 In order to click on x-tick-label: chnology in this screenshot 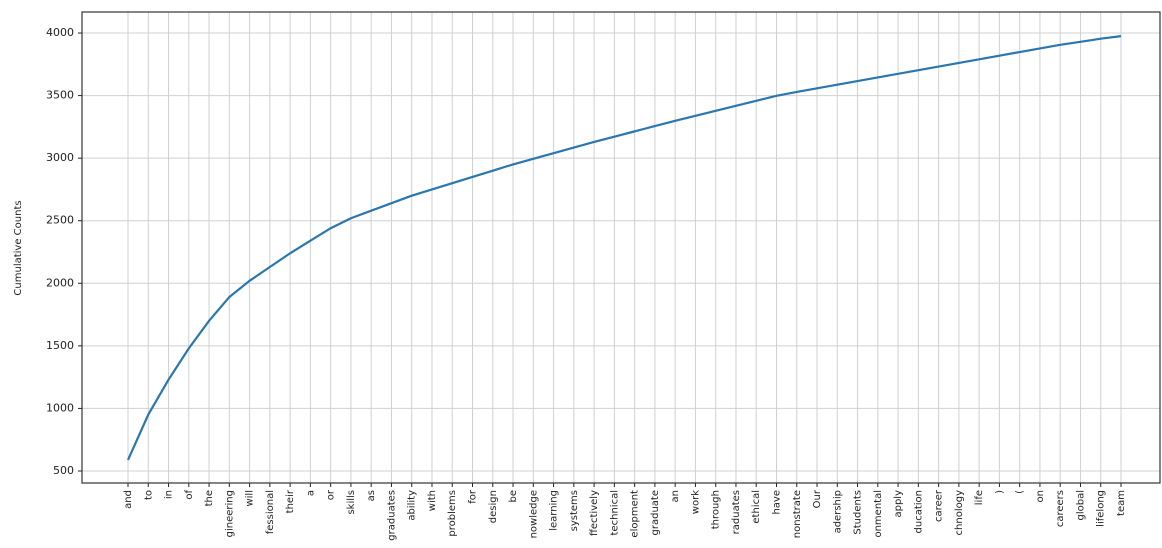, I will do `click(959, 513)`.